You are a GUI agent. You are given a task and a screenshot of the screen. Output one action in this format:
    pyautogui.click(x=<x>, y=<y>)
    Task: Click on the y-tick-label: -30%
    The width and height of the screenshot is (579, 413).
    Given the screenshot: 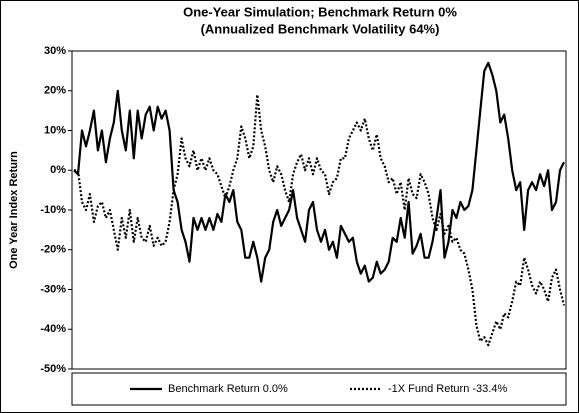 What is the action you would take?
    pyautogui.click(x=53, y=289)
    